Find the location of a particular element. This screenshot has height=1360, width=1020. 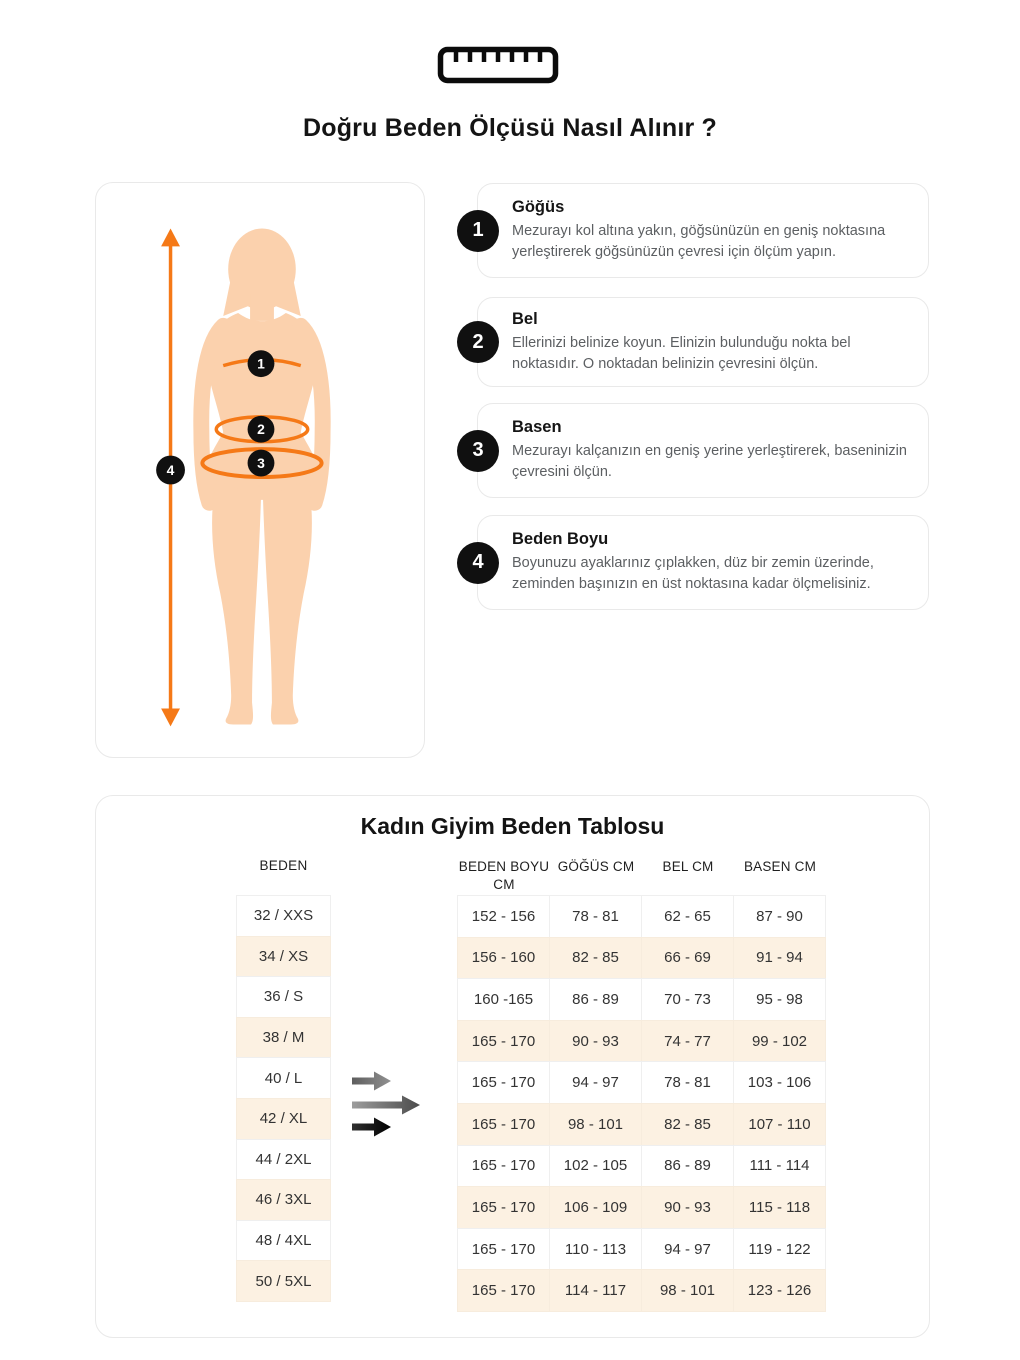

svg-text: 1 is located at coordinates (261, 364).